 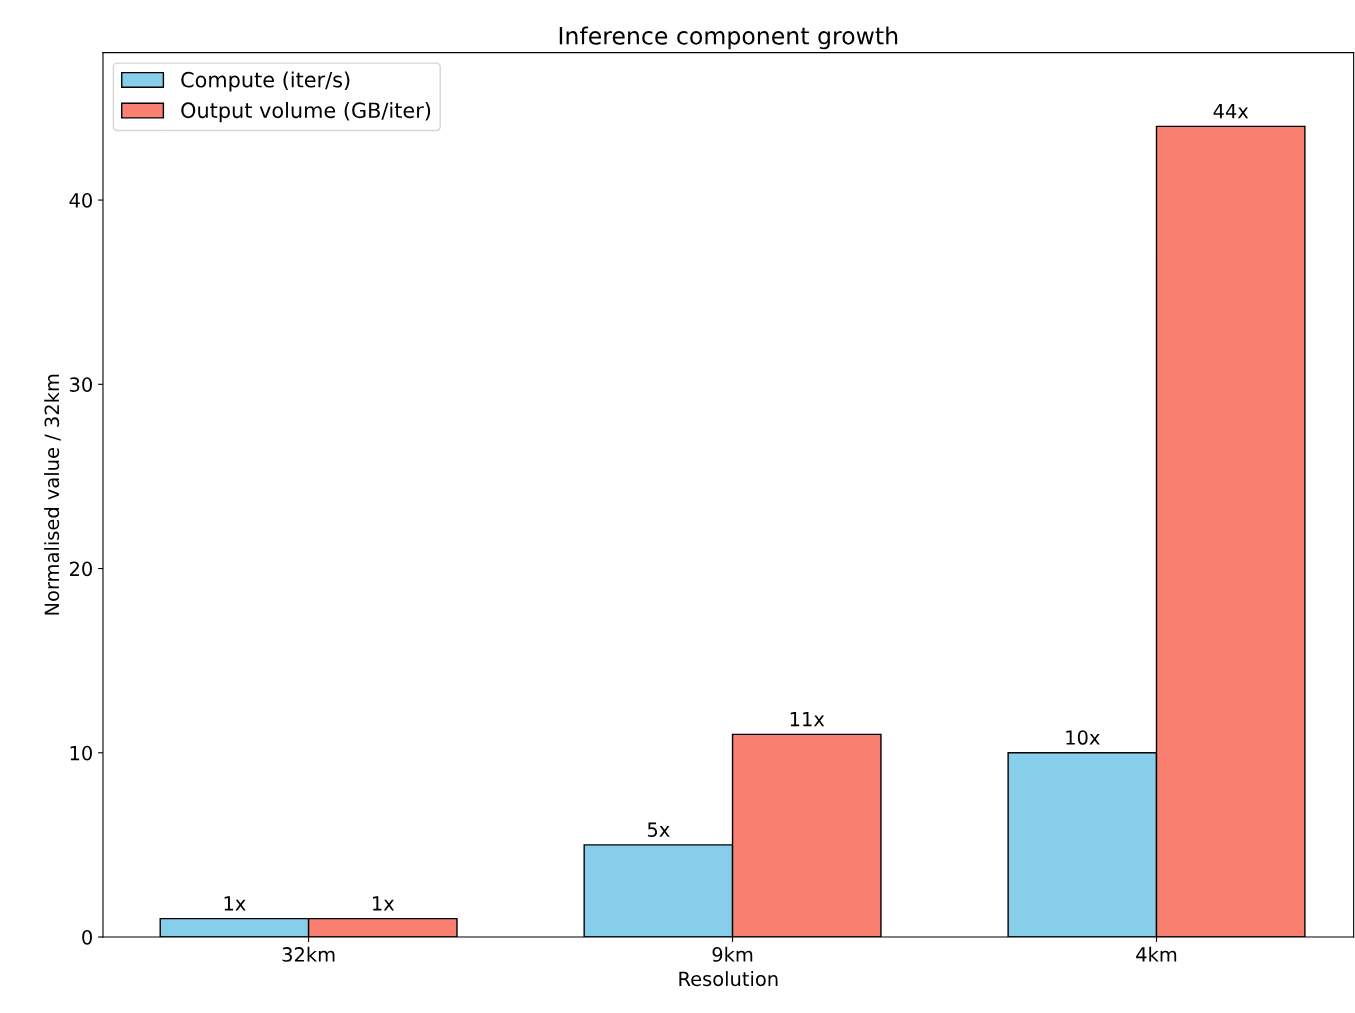 I want to click on y-tick-label: 30, so click(x=81, y=384).